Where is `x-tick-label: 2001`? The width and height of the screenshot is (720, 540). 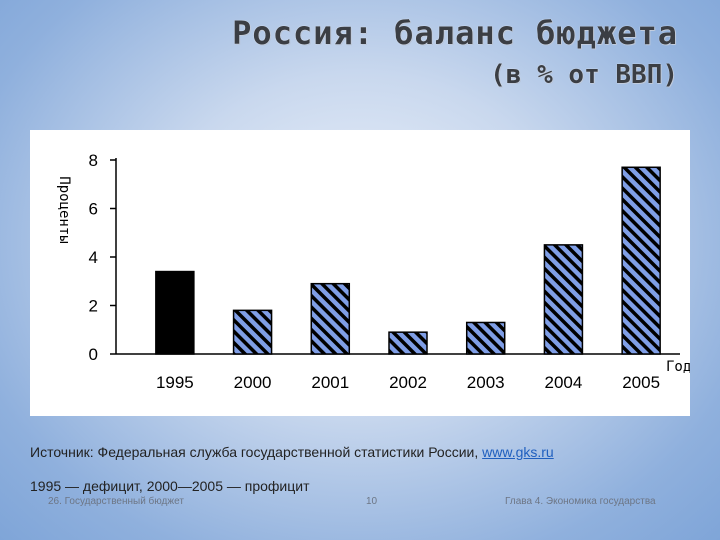
x-tick-label: 2001 is located at coordinates (330, 382).